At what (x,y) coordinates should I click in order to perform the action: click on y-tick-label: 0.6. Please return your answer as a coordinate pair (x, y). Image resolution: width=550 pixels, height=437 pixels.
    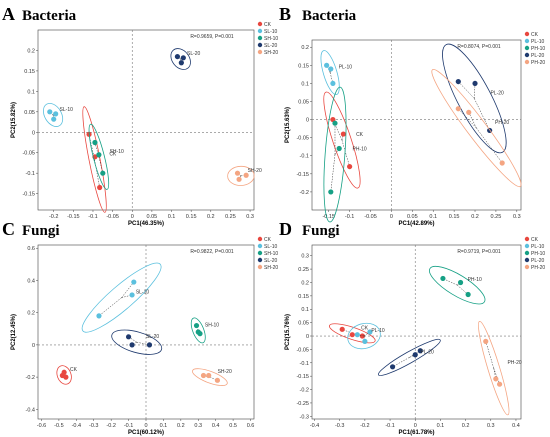
    Looking at the image, I should click on (31, 249).